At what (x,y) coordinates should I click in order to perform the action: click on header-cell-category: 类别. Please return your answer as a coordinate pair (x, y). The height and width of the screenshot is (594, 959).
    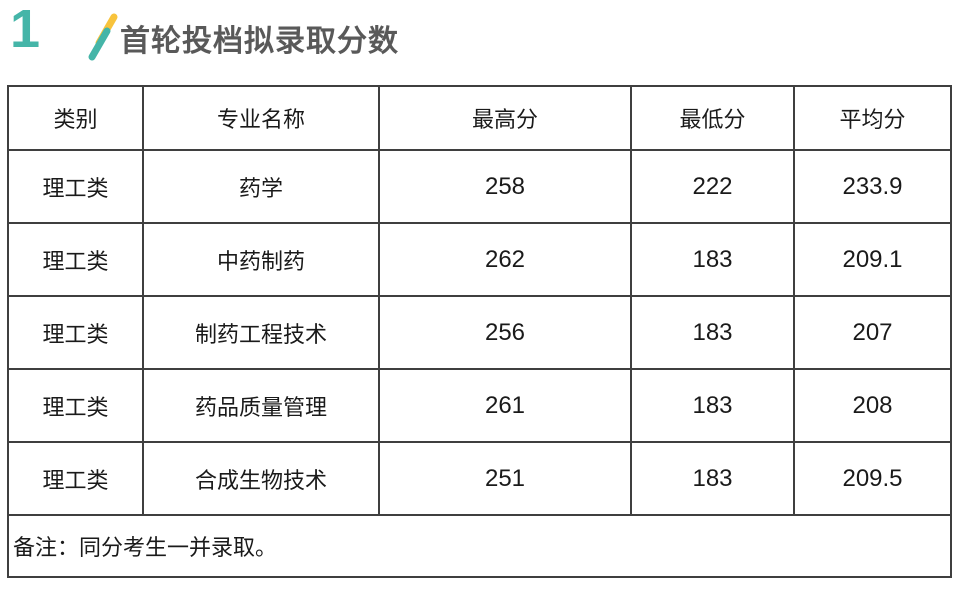
    Looking at the image, I should click on (75, 118).